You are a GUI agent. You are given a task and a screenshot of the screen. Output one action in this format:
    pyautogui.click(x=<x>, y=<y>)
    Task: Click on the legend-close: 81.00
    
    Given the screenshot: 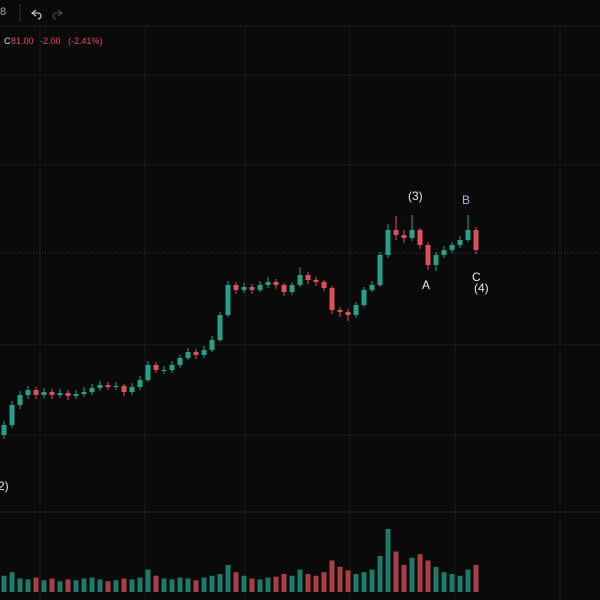 What is the action you would take?
    pyautogui.click(x=22, y=41)
    